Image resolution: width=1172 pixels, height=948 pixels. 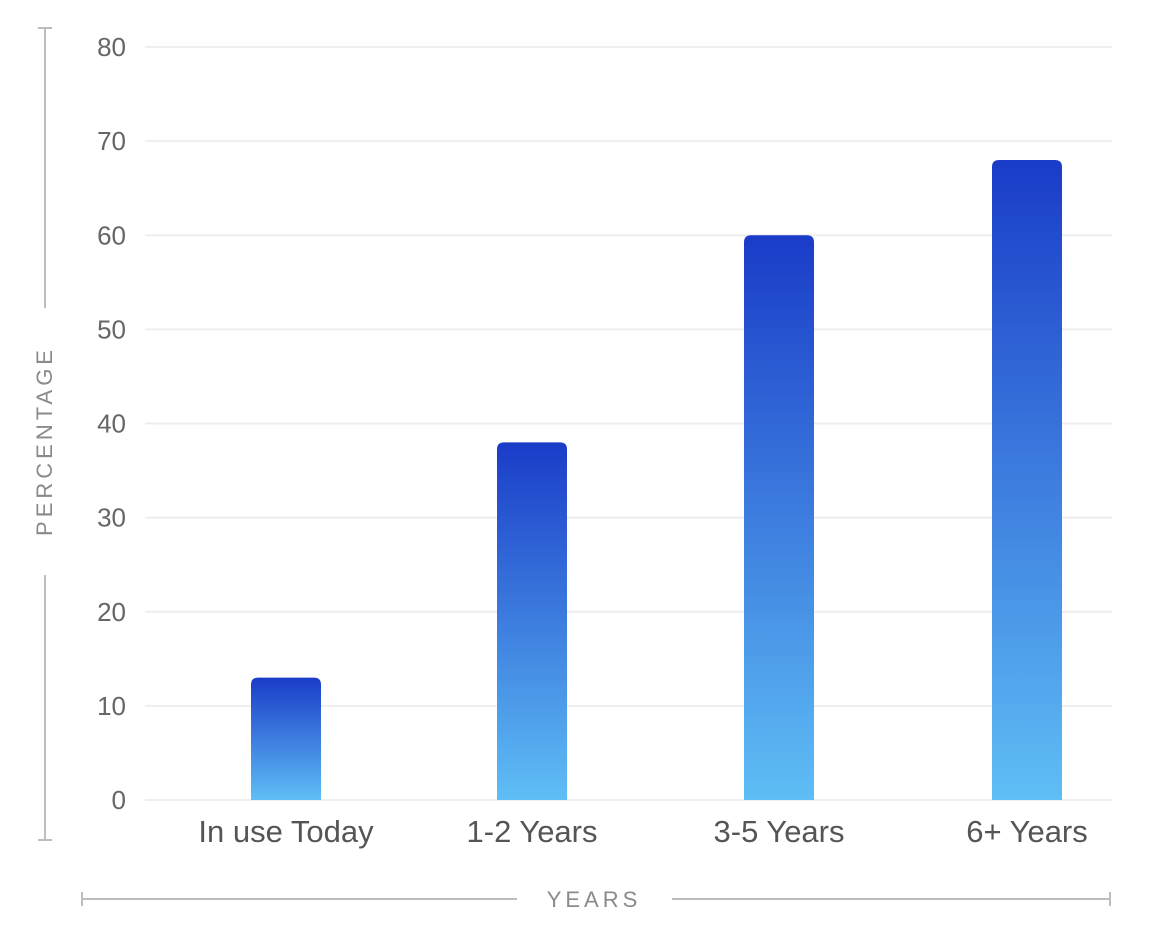 What do you see at coordinates (111, 141) in the screenshot?
I see `y-tick-label-70: 70` at bounding box center [111, 141].